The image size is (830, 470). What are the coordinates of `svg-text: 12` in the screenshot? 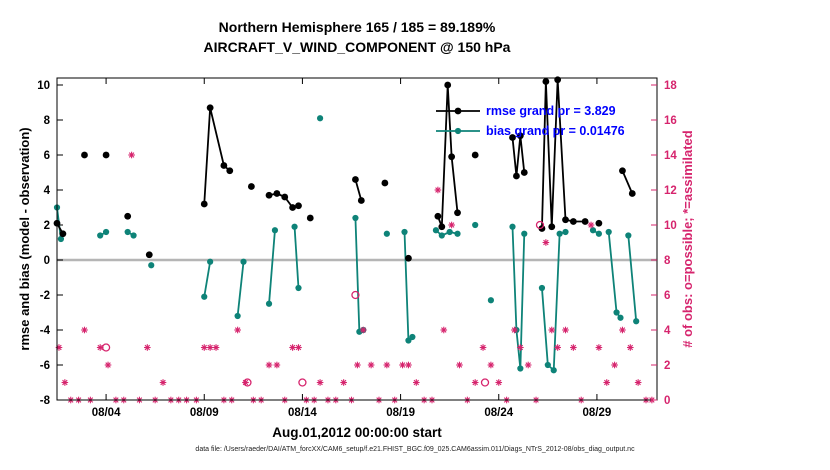 It's located at (670, 191).